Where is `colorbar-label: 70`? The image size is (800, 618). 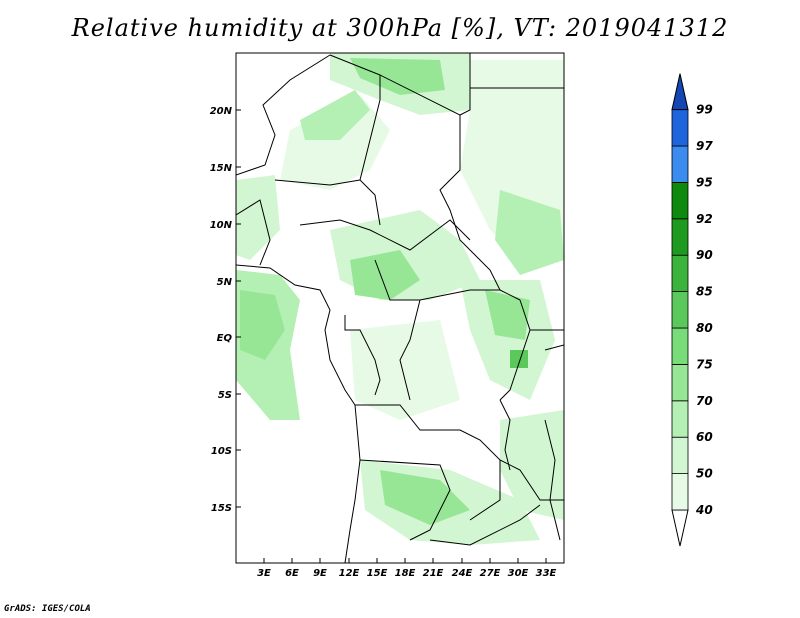
colorbar-label: 70 is located at coordinates (704, 401).